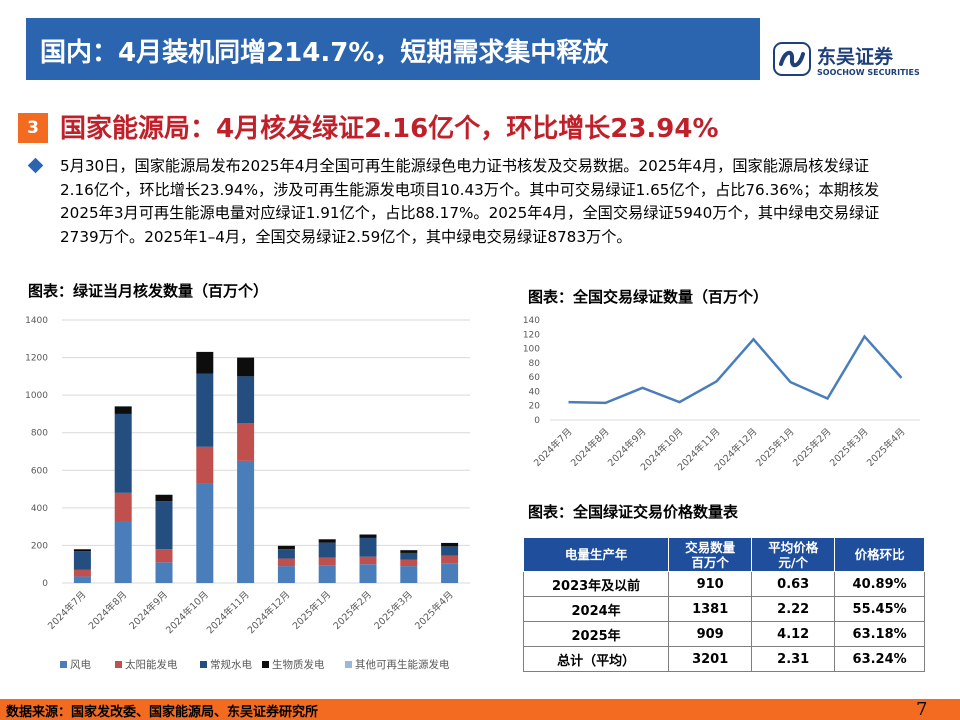 The width and height of the screenshot is (960, 720). Describe the element at coordinates (148, 610) in the screenshot. I see `x-tick-label: 2024年9月` at that location.